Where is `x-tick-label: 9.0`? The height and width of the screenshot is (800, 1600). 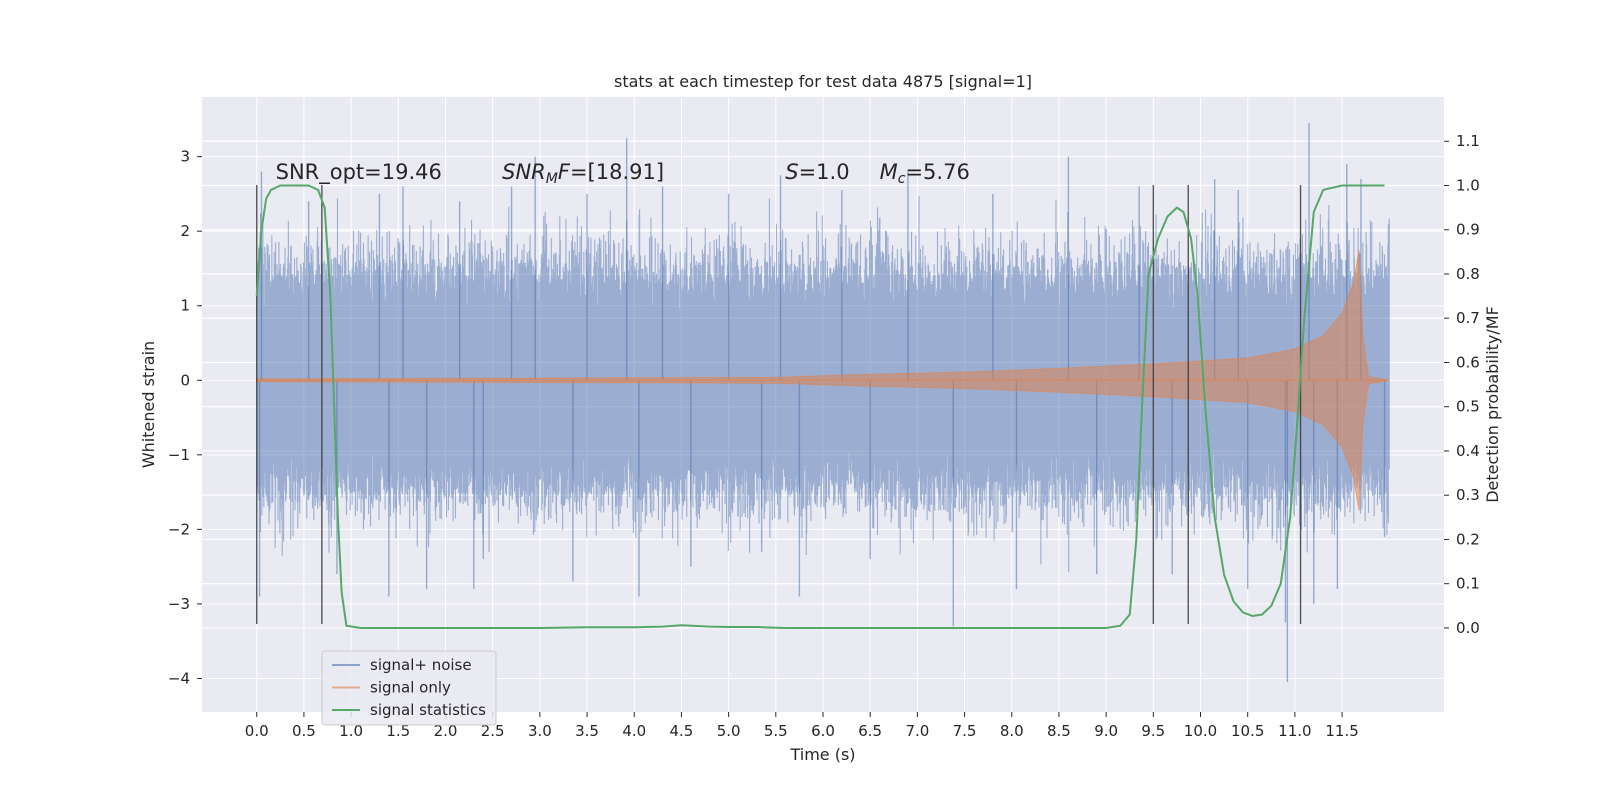 x-tick-label: 9.0 is located at coordinates (1106, 731).